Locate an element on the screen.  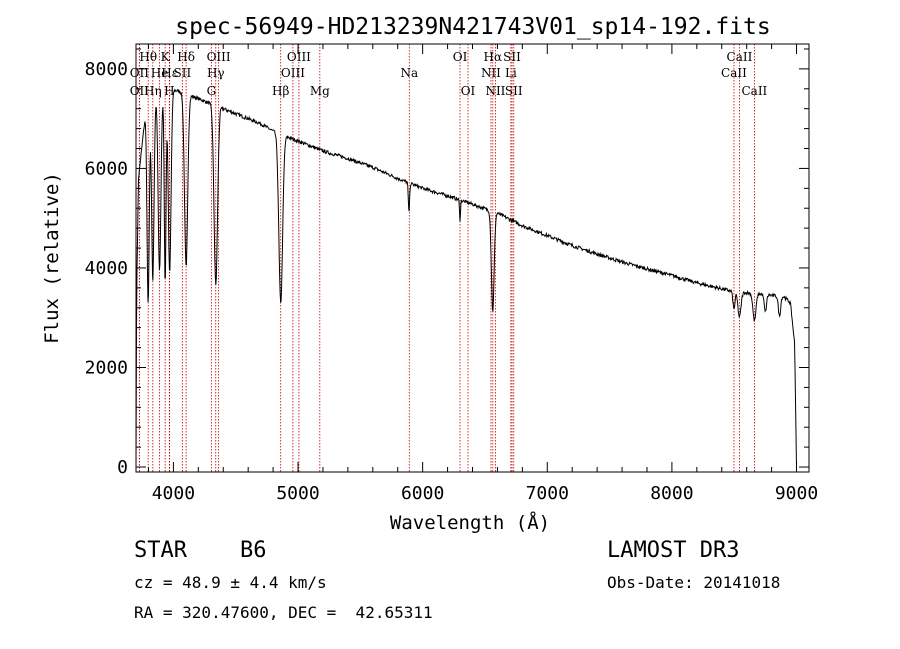
x-axis-label: Wavelength (Å) is located at coordinates (470, 522).